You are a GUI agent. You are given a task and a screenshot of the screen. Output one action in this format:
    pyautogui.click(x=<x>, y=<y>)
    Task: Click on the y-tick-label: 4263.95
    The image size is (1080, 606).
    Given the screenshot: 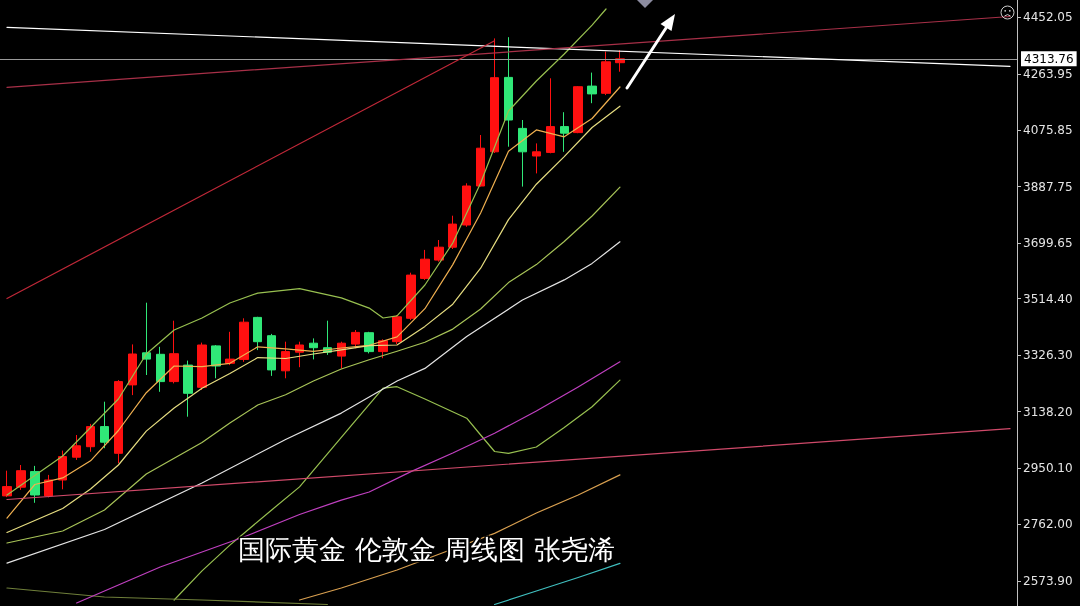 What is the action you would take?
    pyautogui.click(x=1048, y=73)
    